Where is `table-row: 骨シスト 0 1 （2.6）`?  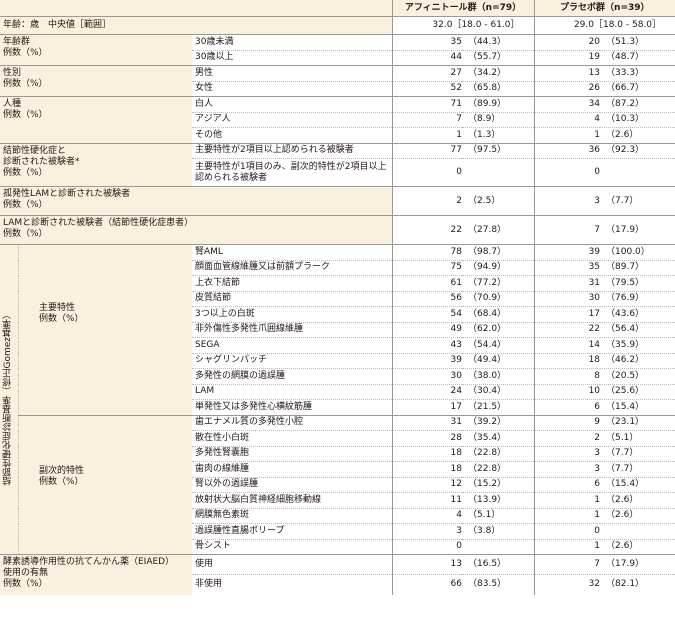 table-row: 骨シスト 0 1 （2.6） is located at coordinates (337, 546).